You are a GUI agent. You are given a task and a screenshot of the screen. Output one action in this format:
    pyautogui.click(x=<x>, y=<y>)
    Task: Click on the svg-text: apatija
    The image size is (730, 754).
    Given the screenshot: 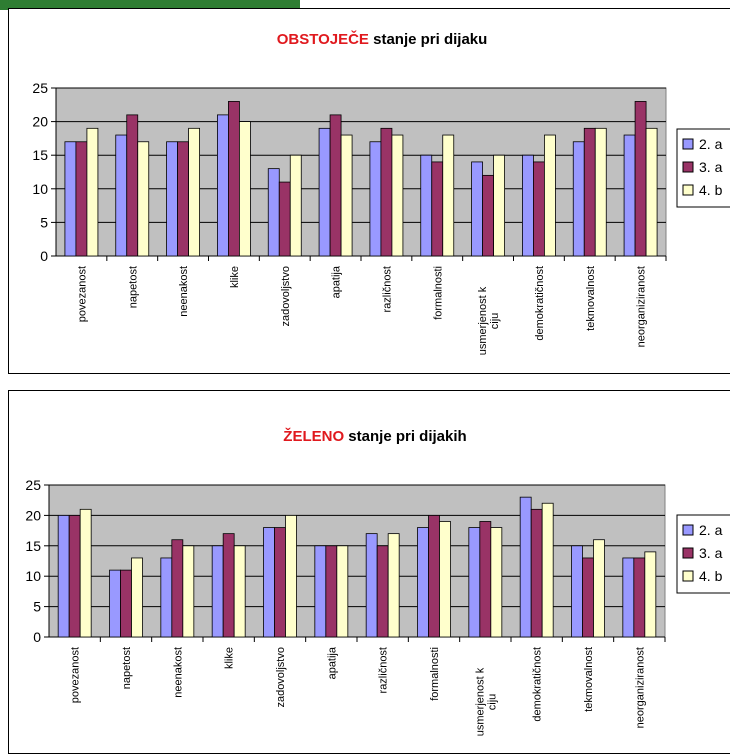 What is the action you would take?
    pyautogui.click(x=332, y=662)
    